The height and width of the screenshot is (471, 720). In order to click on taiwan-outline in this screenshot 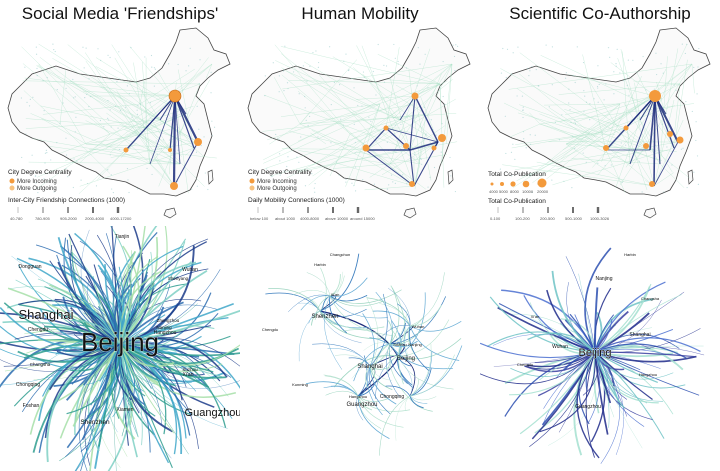, I will do `click(450, 177)`.